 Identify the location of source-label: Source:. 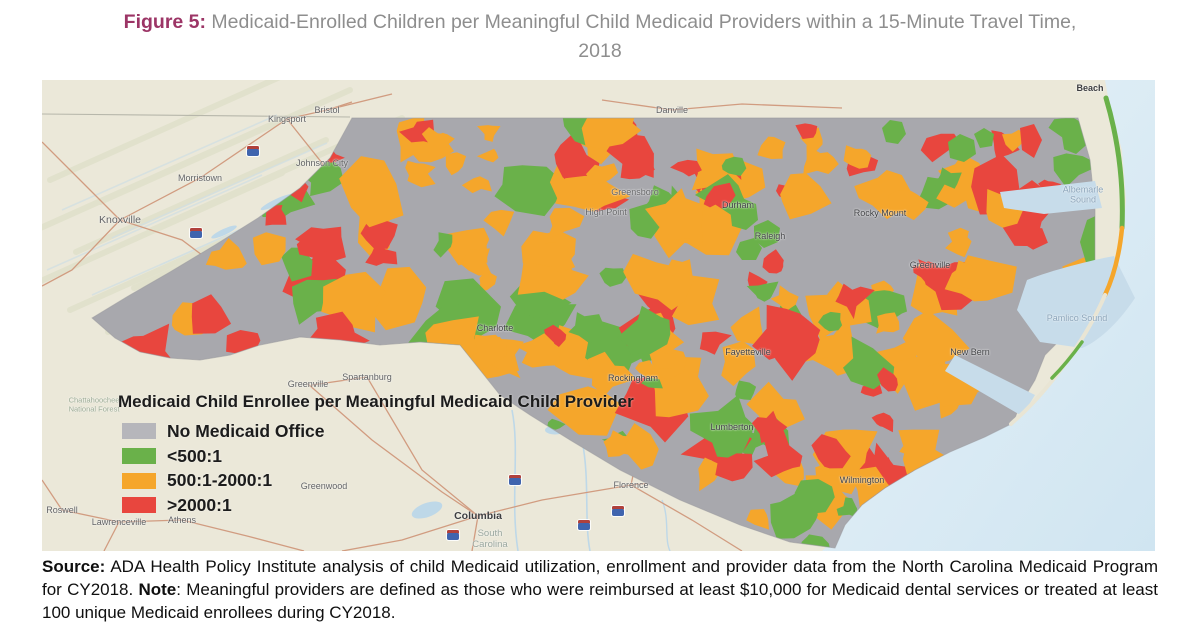
(74, 566).